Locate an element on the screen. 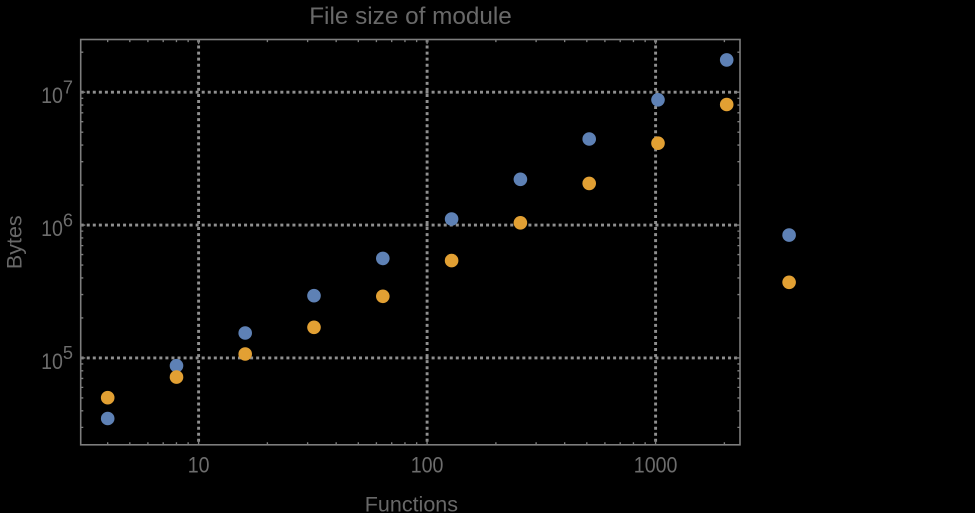 The height and width of the screenshot is (513, 975). chart-title: File size of module is located at coordinates (410, 16).